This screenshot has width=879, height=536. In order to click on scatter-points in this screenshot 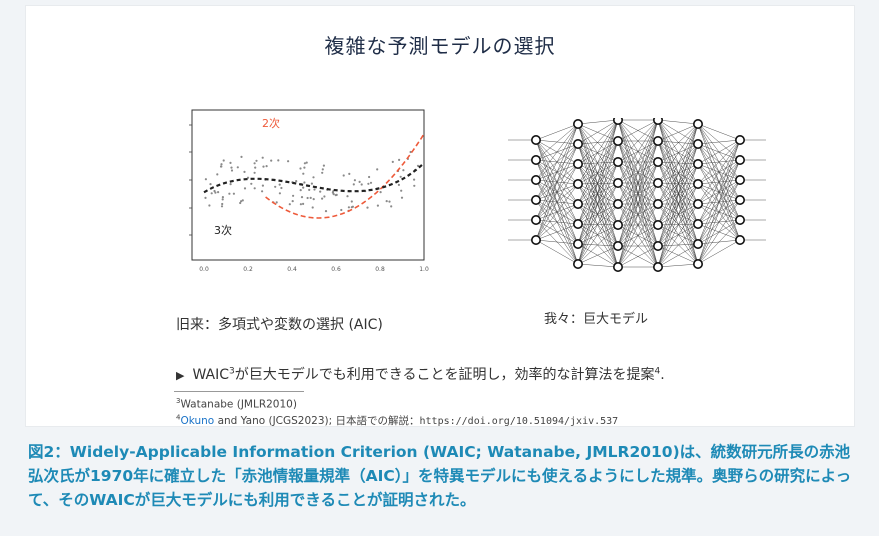, I will do `click(312, 181)`.